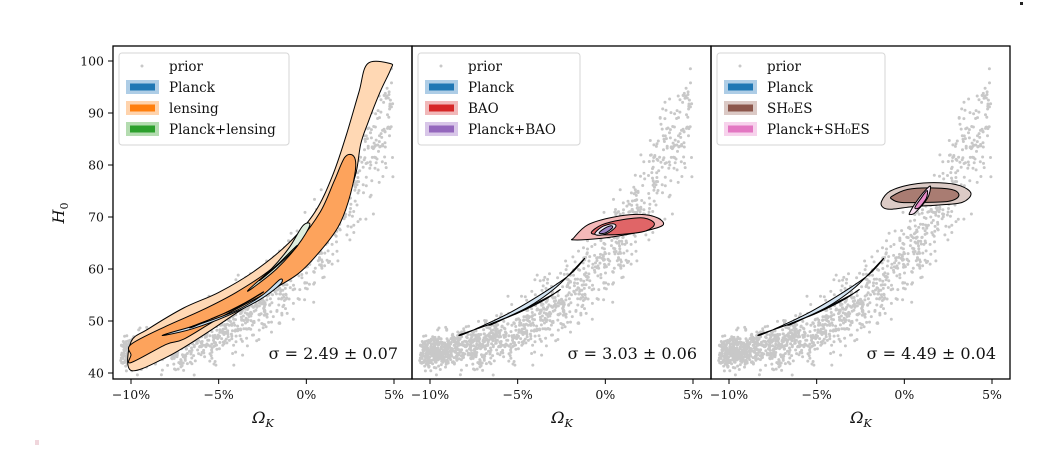 This screenshot has width=1062, height=453. What do you see at coordinates (490, 130) in the screenshot?
I see `legend-item: Planck+BAO` at bounding box center [490, 130].